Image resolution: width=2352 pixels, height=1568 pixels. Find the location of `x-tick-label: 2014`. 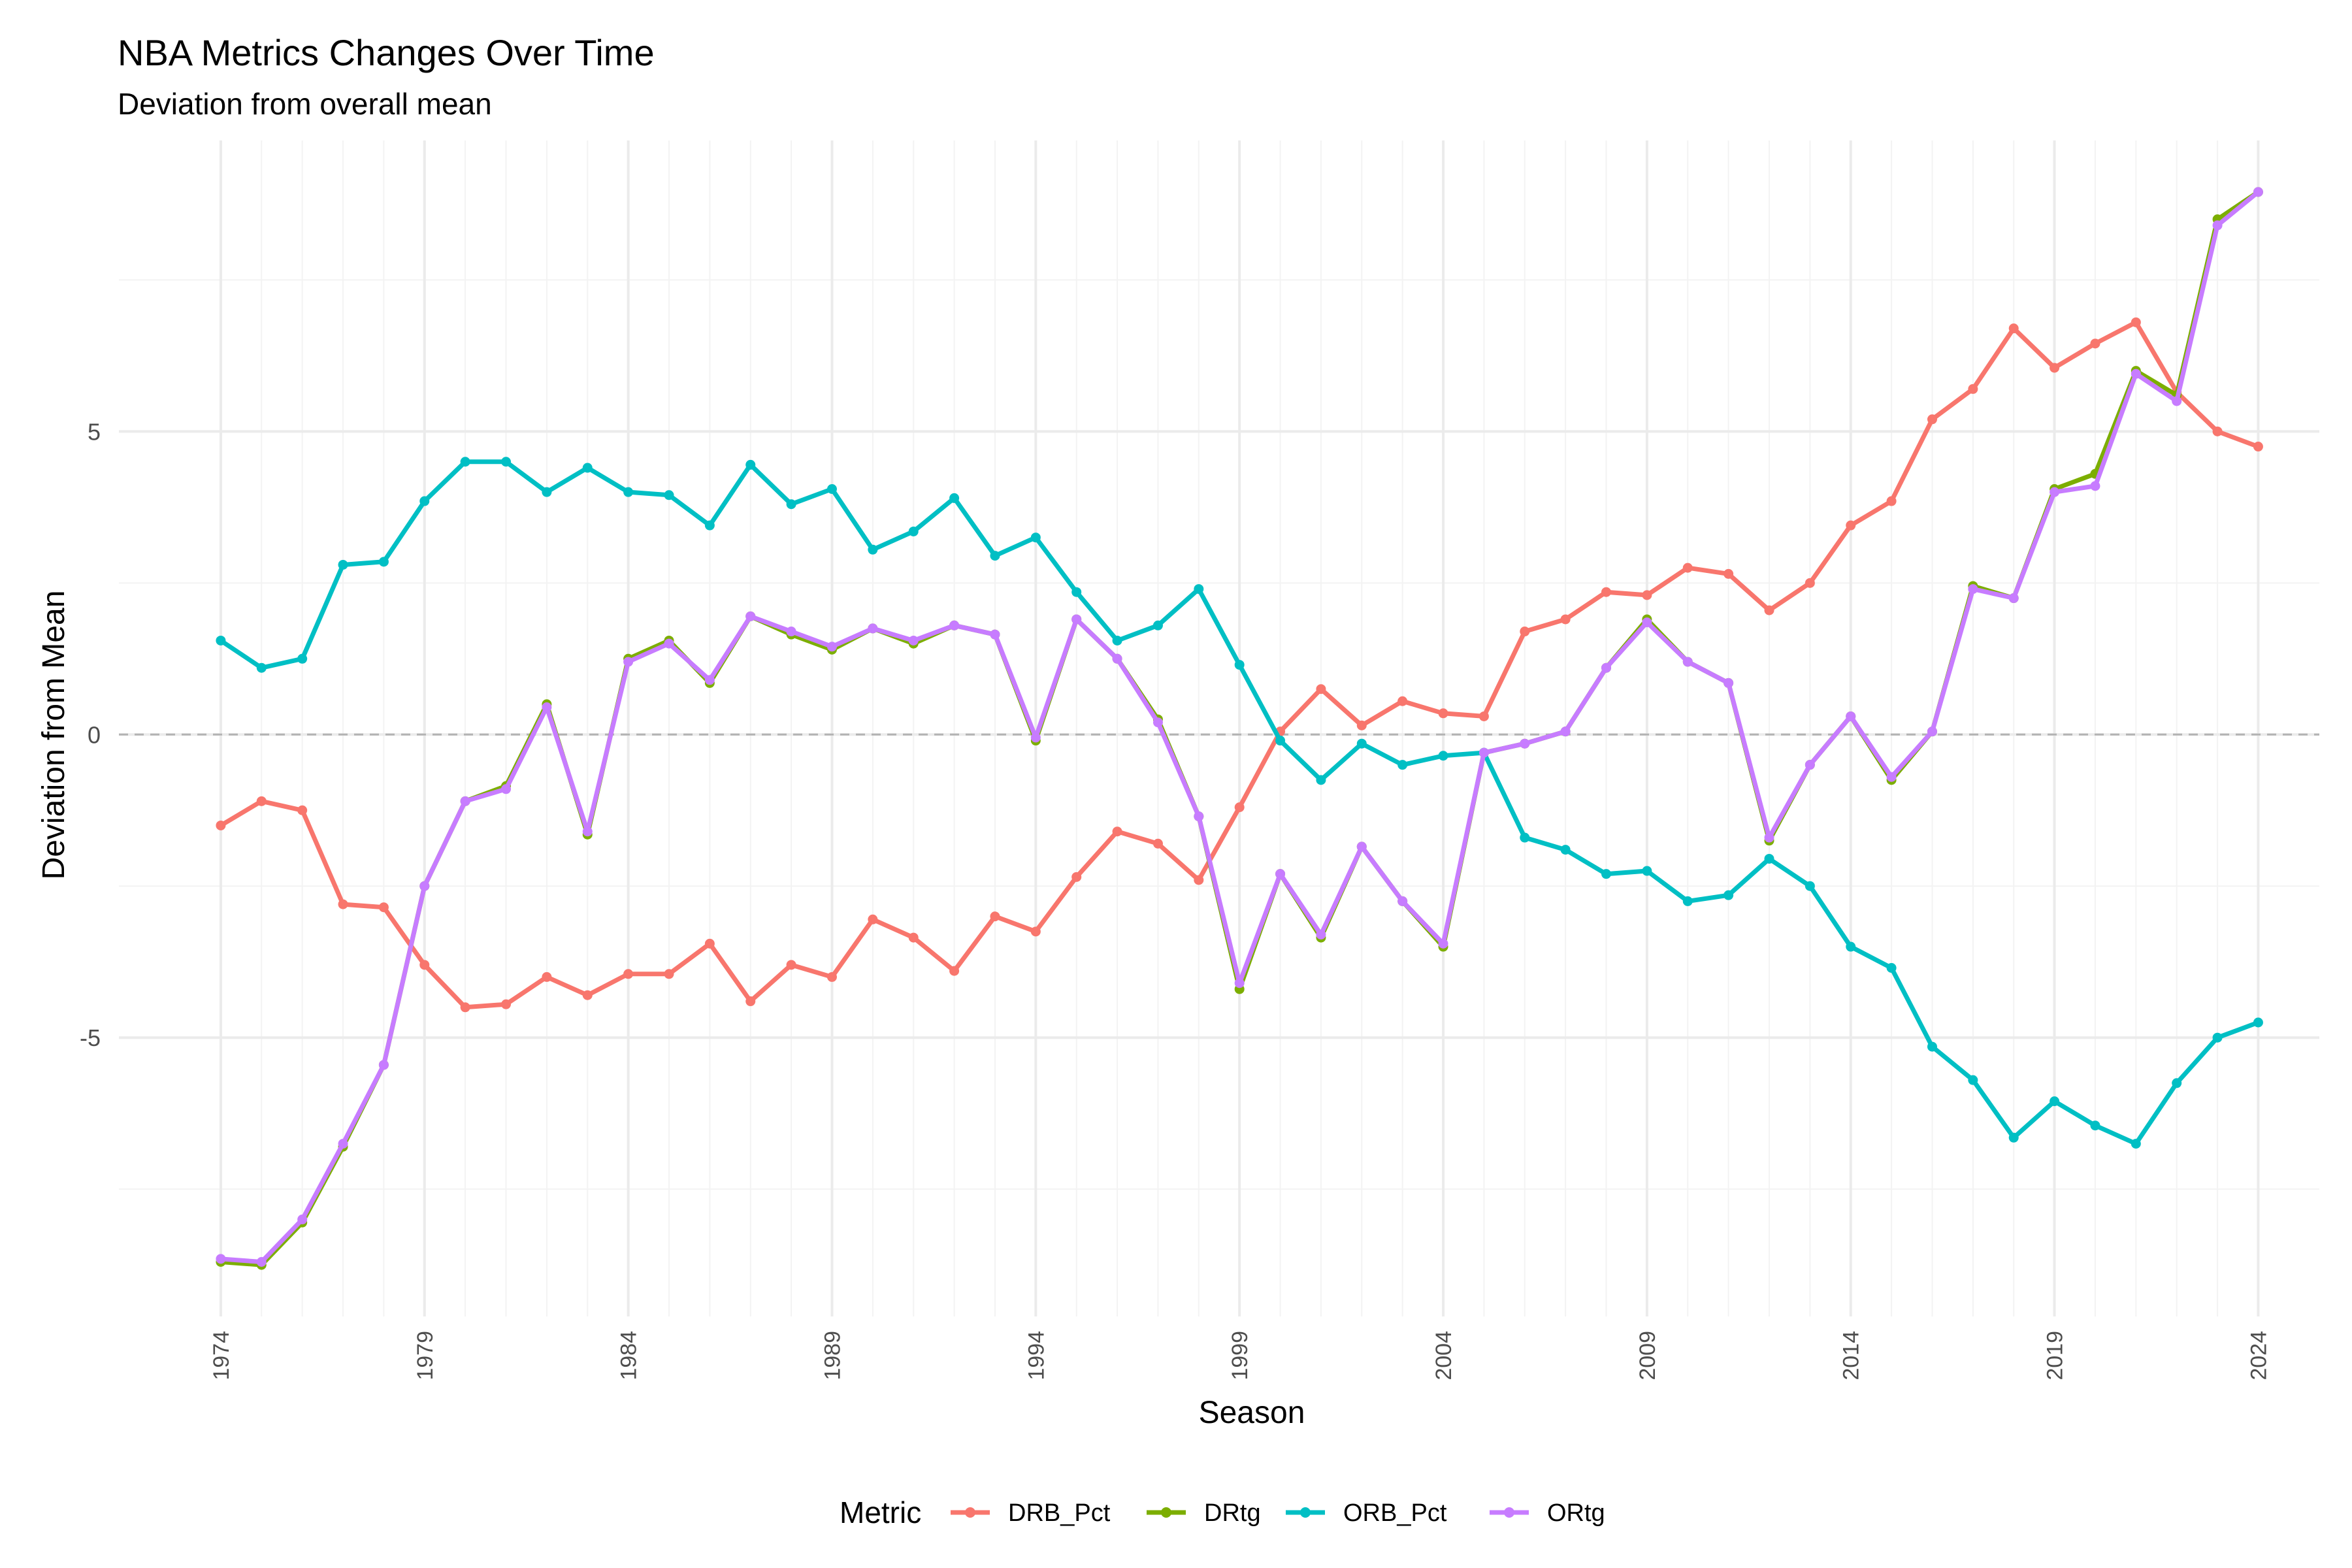

x-tick-label: 2014 is located at coordinates (1851, 1355).